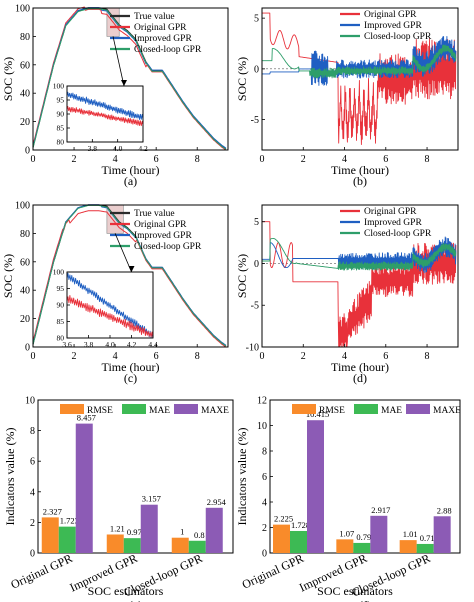  Describe the element at coordinates (32, 431) in the screenshot. I see `e-ytick-label: 8` at that location.